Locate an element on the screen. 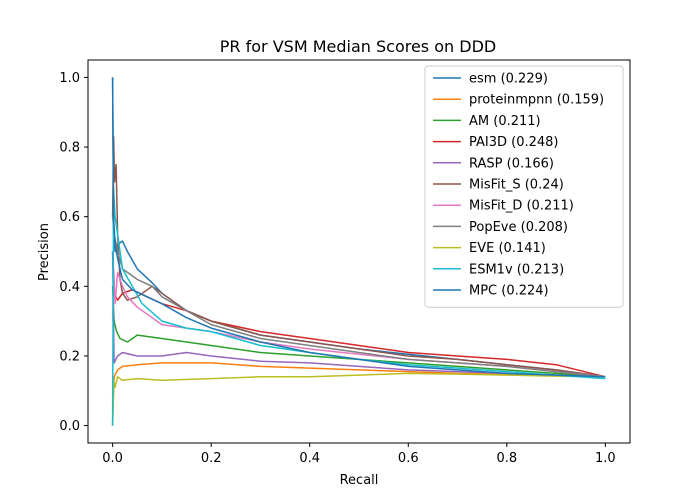 The width and height of the screenshot is (700, 500). x-tick-label: 0.2 is located at coordinates (211, 458).